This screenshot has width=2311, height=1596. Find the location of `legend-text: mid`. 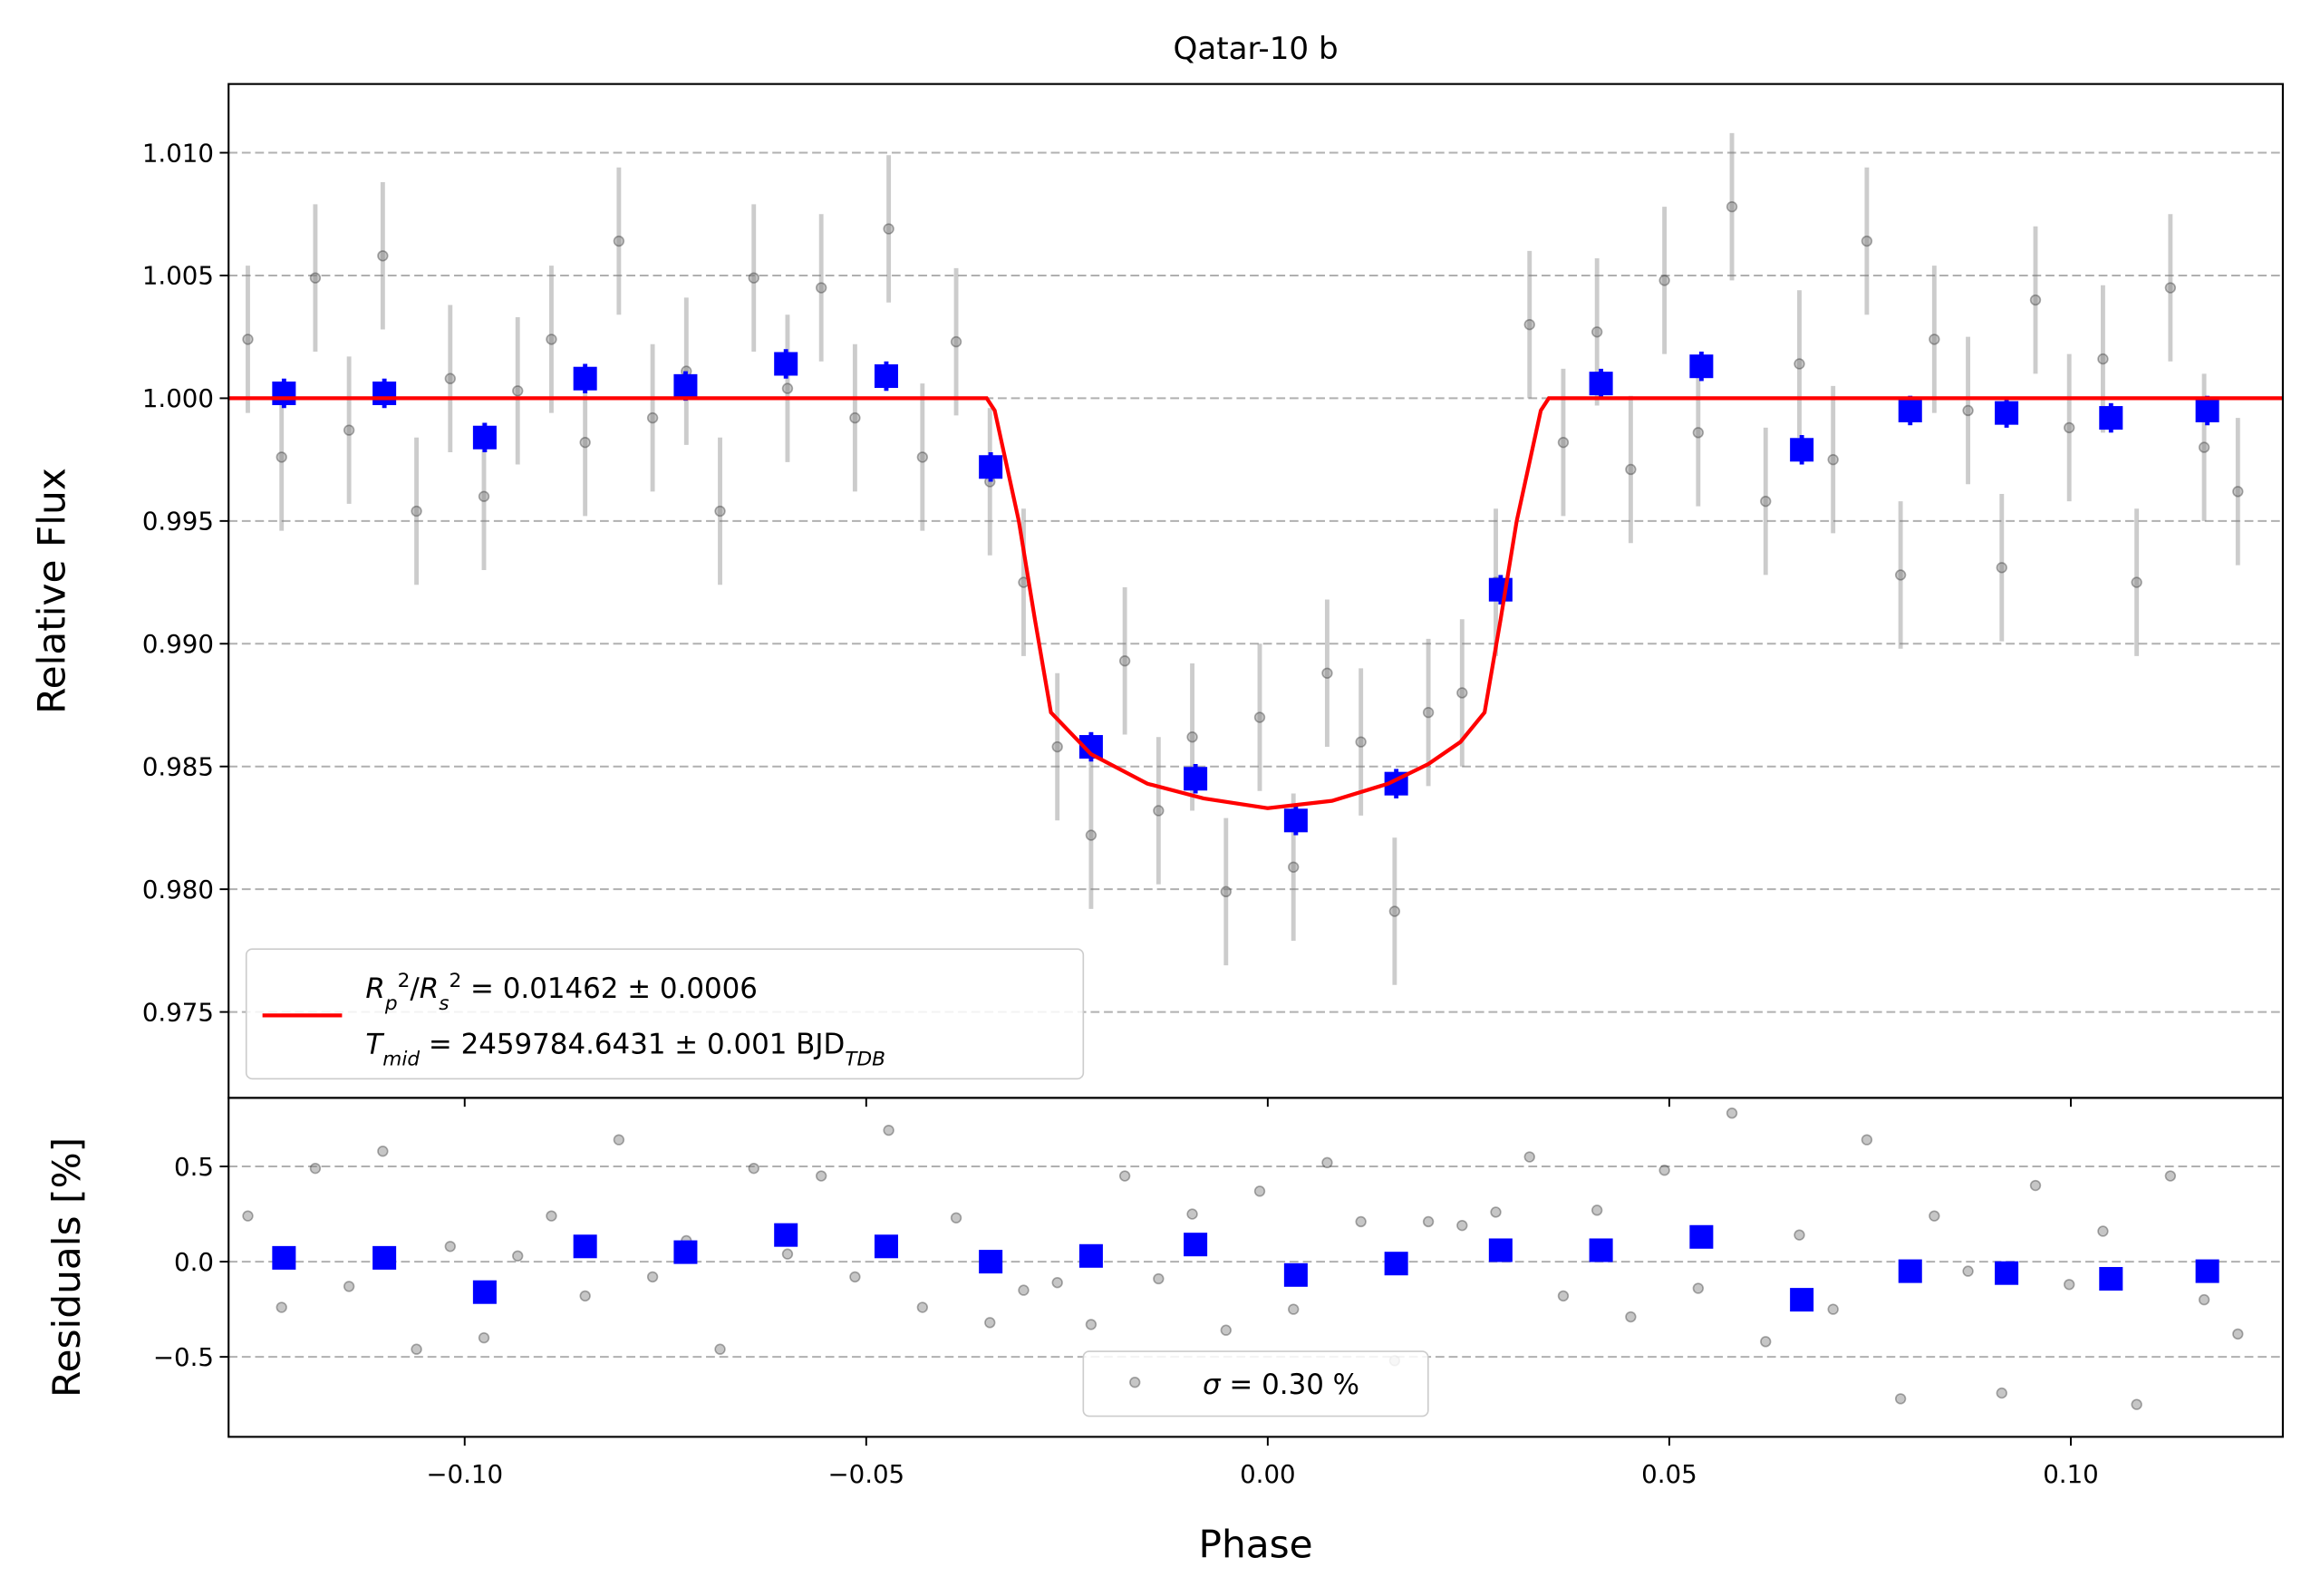

legend-text: mid is located at coordinates (401, 1059).